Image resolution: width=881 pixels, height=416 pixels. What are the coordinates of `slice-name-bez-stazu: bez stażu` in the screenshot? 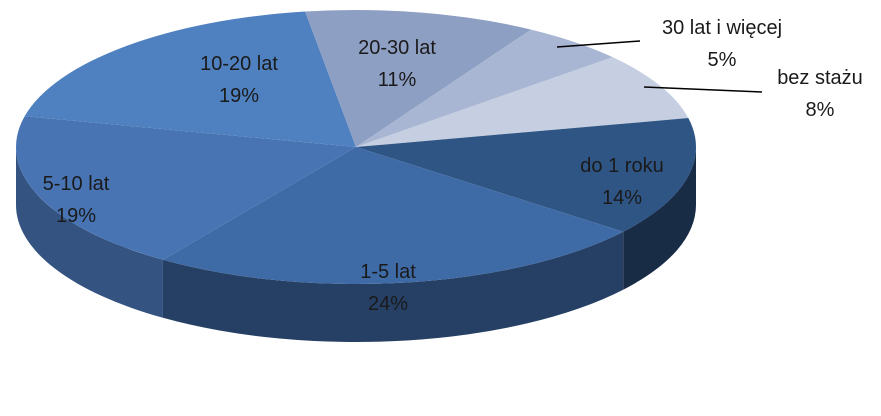 It's located at (820, 78).